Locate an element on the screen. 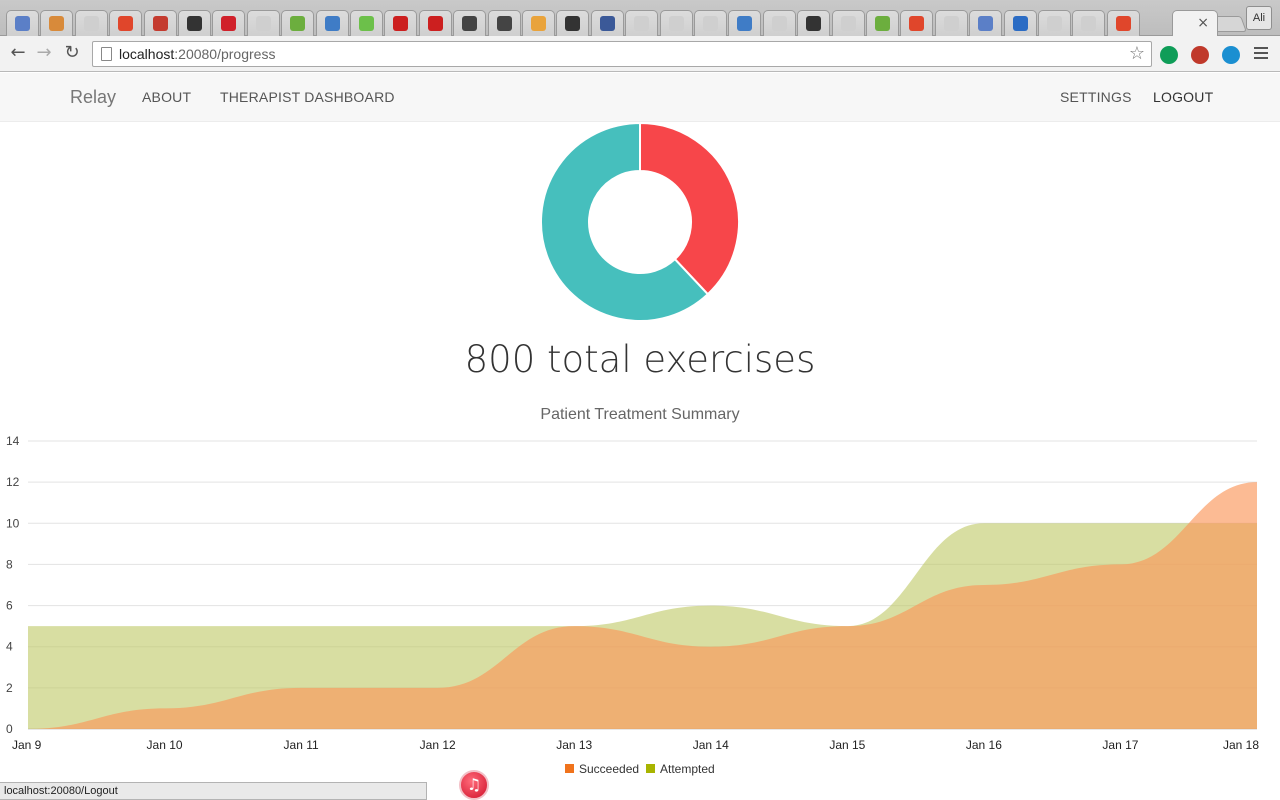 Image resolution: width=1280 pixels, height=800 pixels. forward-icon: → is located at coordinates (44, 52).